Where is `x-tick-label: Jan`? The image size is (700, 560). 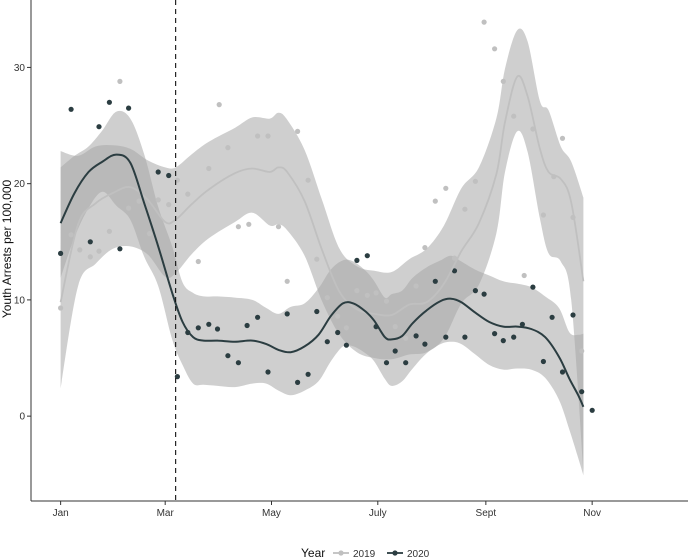
x-tick-label: Jan is located at coordinates (61, 513).